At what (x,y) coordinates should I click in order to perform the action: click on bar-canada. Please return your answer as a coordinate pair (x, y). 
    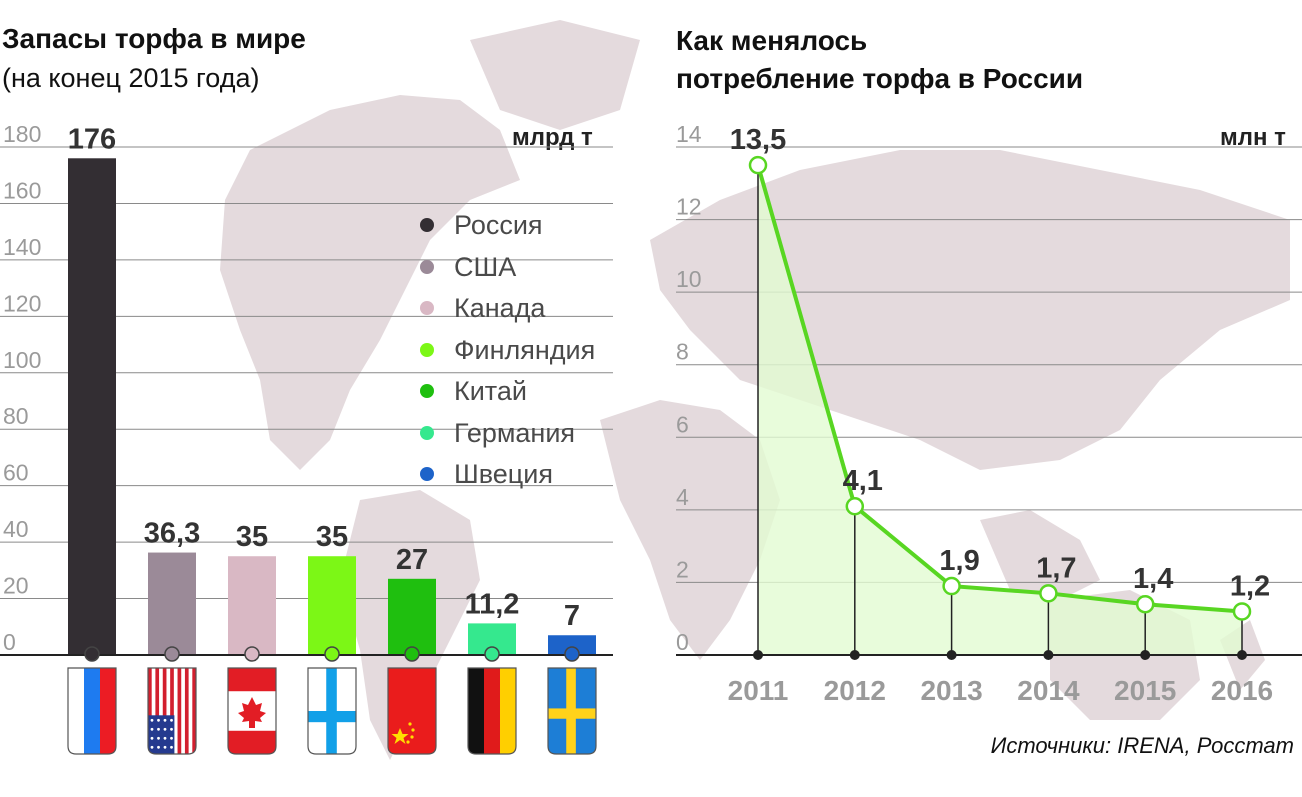
    Looking at the image, I should click on (252, 605).